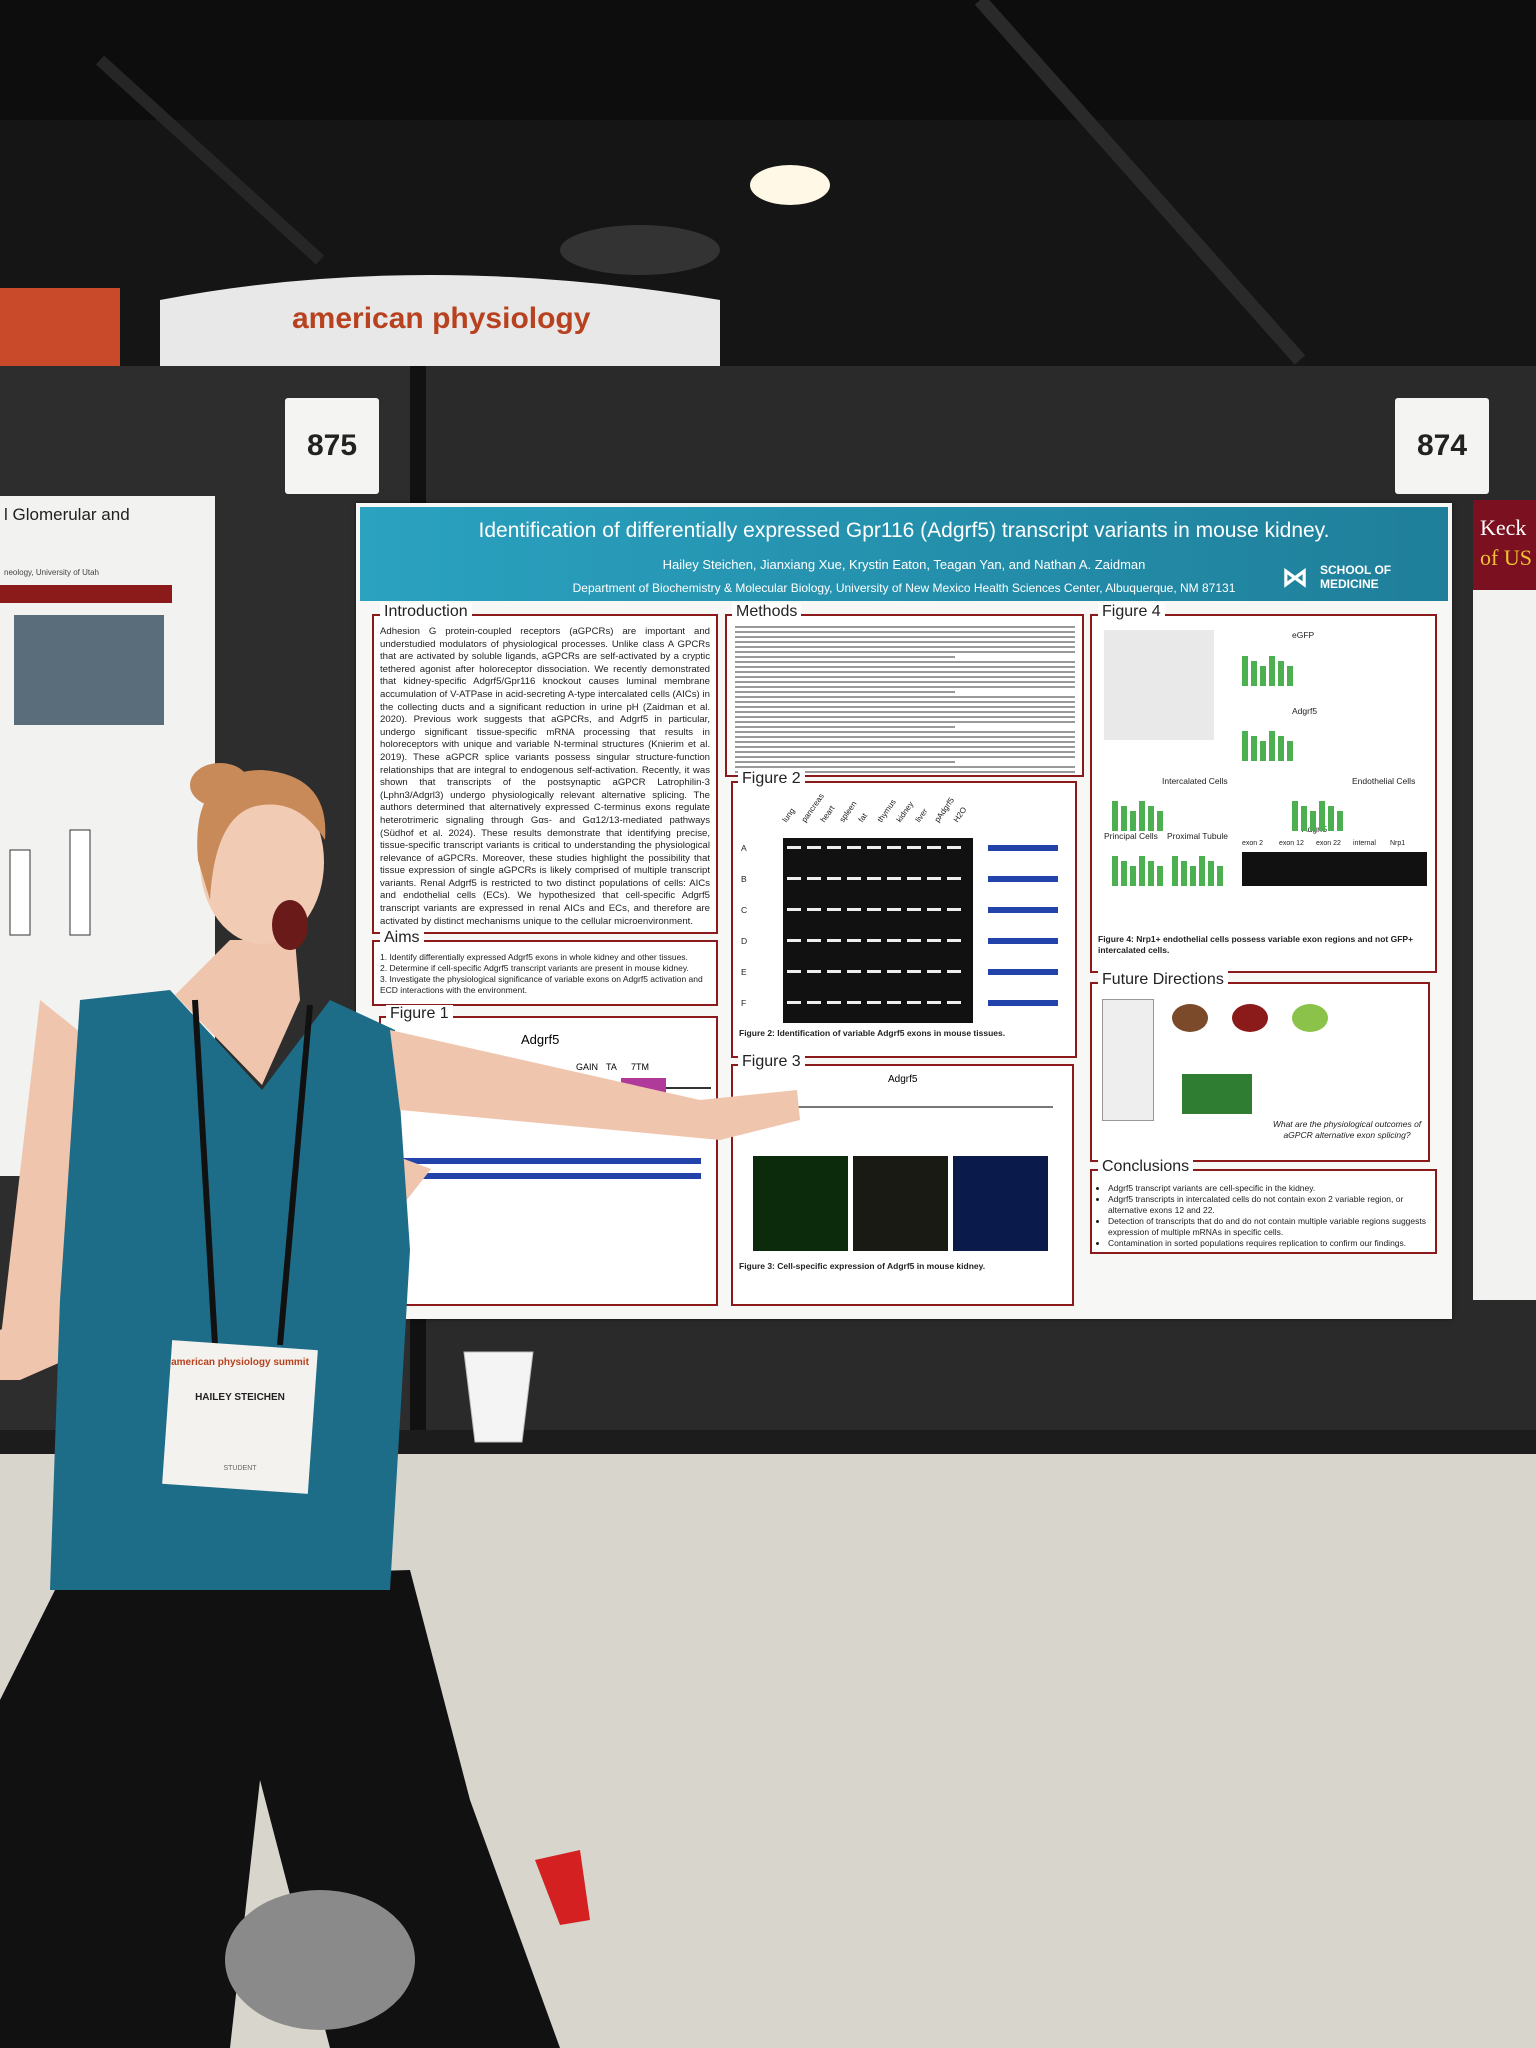  What do you see at coordinates (863, 817) in the screenshot?
I see `lane-label: fat` at bounding box center [863, 817].